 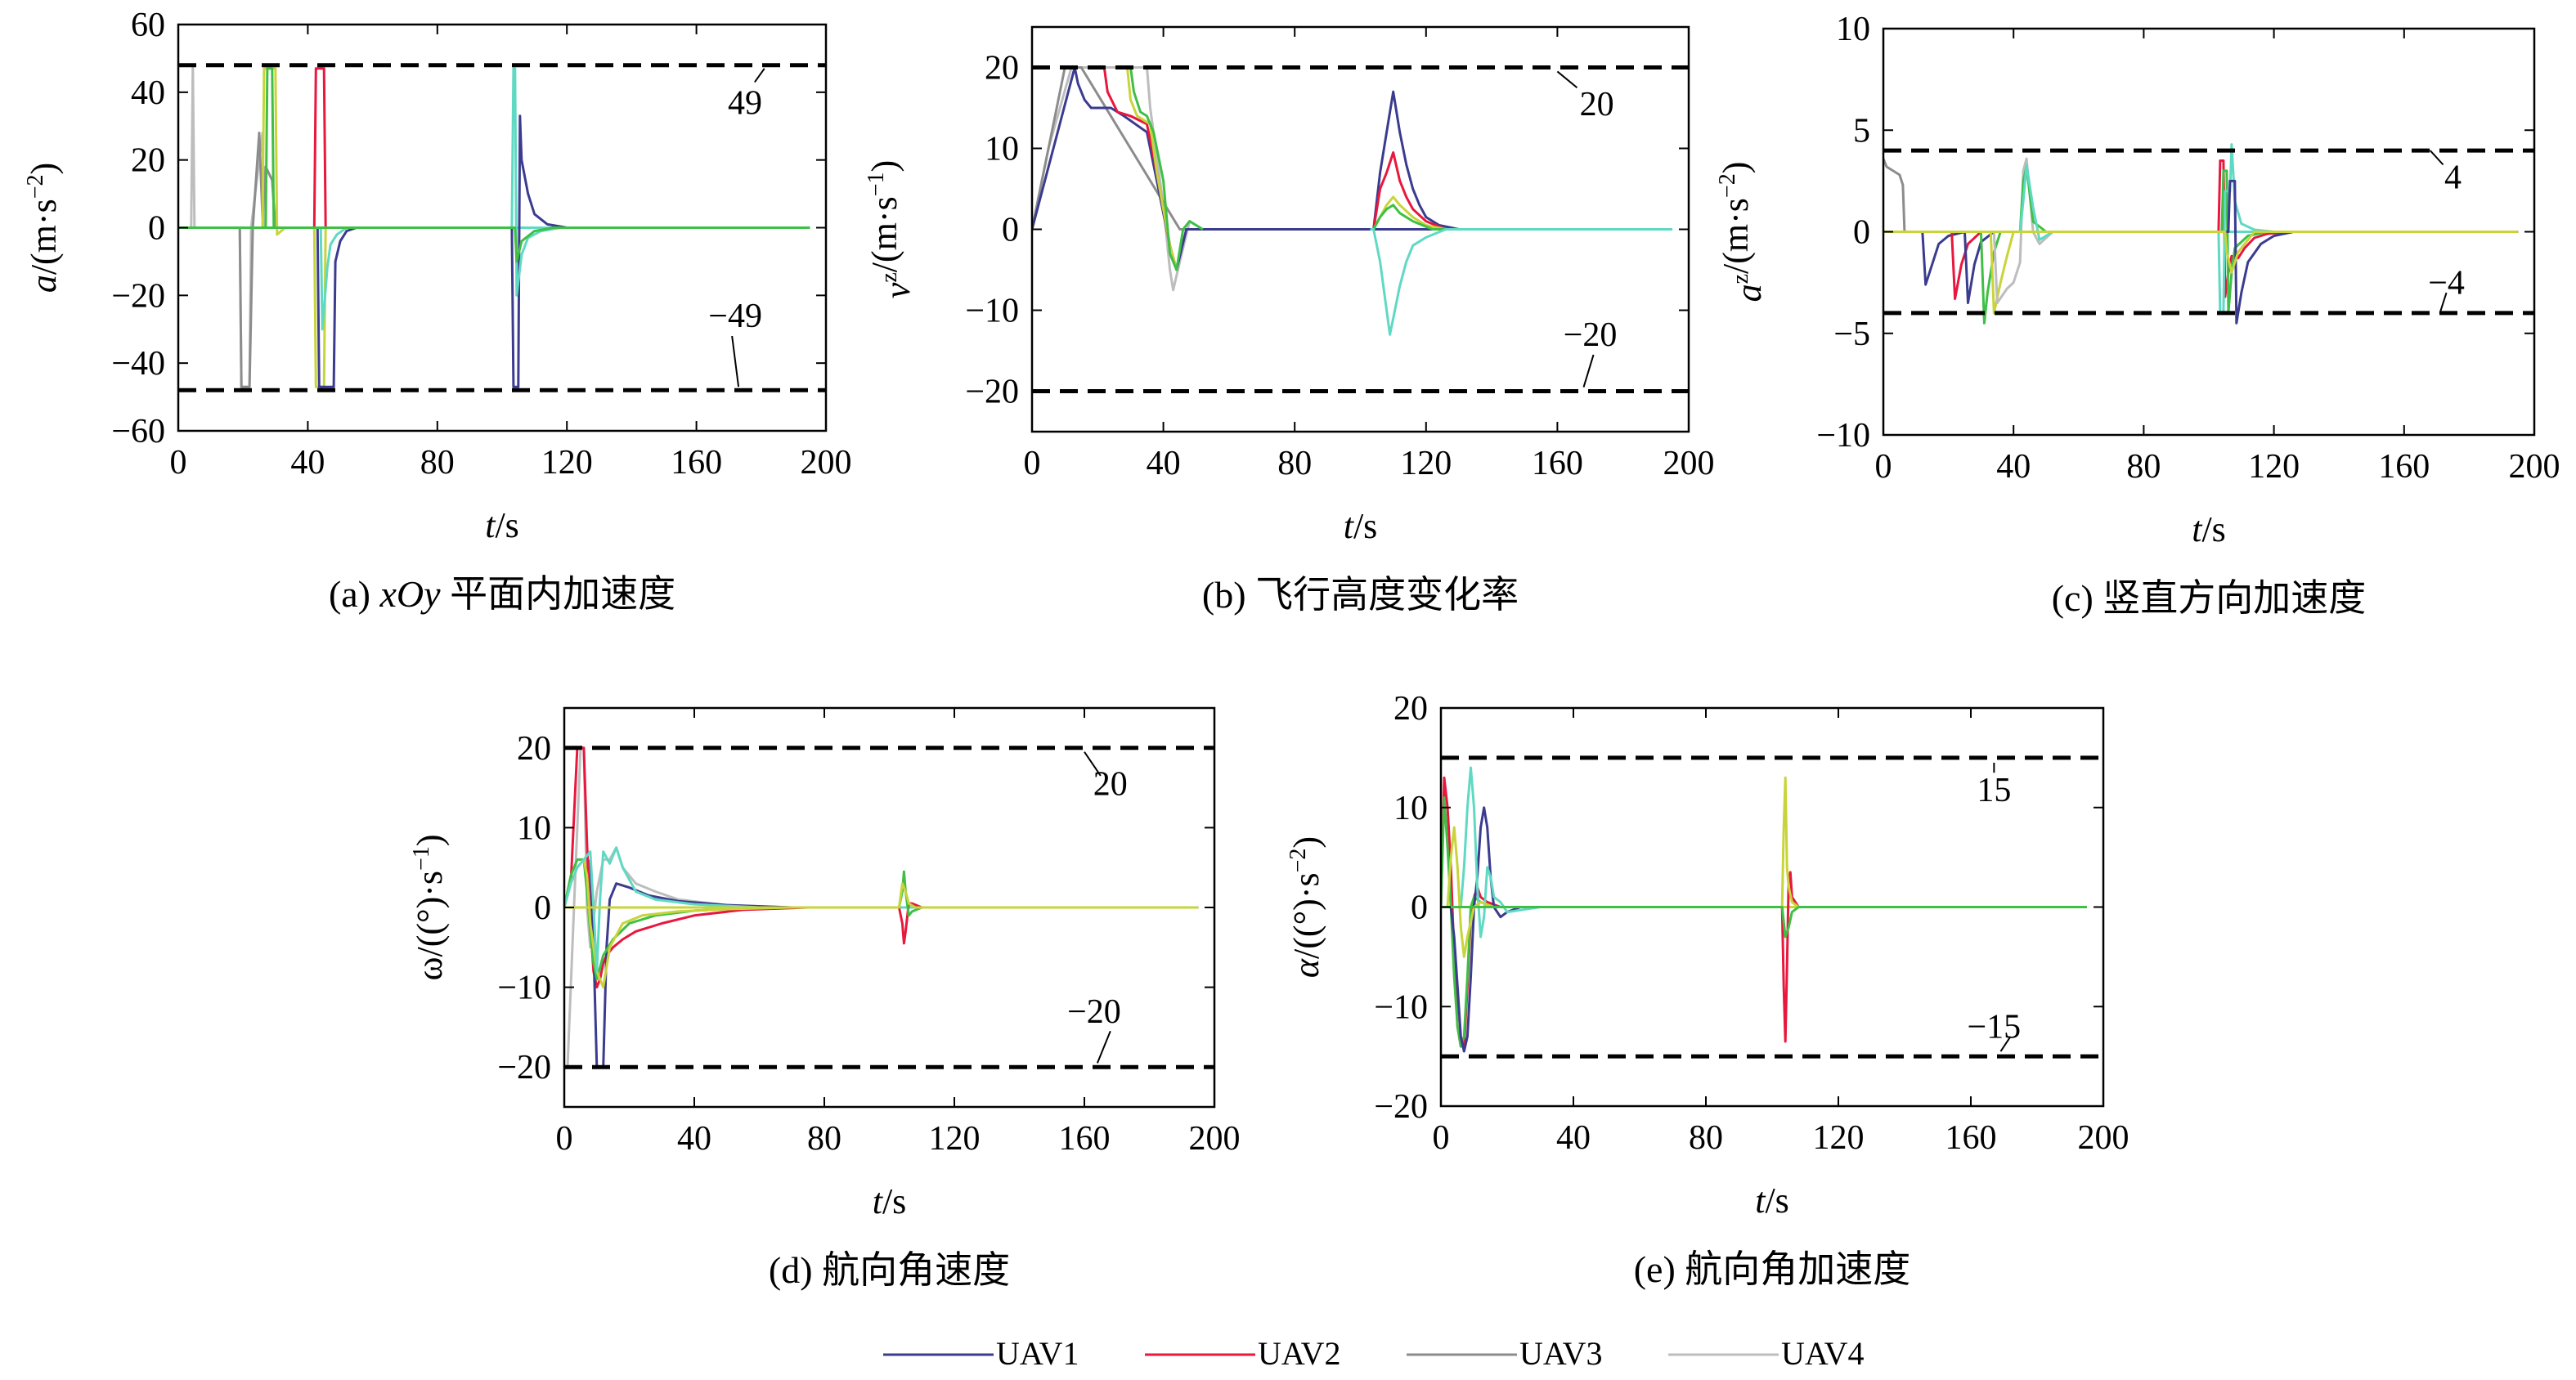 What do you see at coordinates (1773, 1269) in the screenshot?
I see `panel-caption: (e) 航向角加速度` at bounding box center [1773, 1269].